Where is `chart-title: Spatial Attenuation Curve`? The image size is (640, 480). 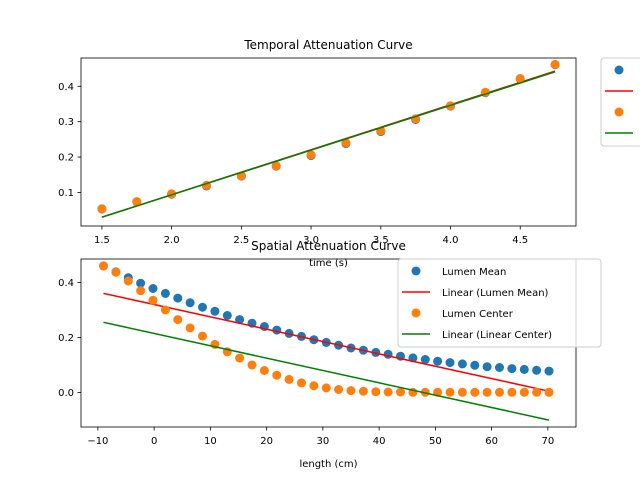 chart-title: Spatial Attenuation Curve is located at coordinates (328, 246).